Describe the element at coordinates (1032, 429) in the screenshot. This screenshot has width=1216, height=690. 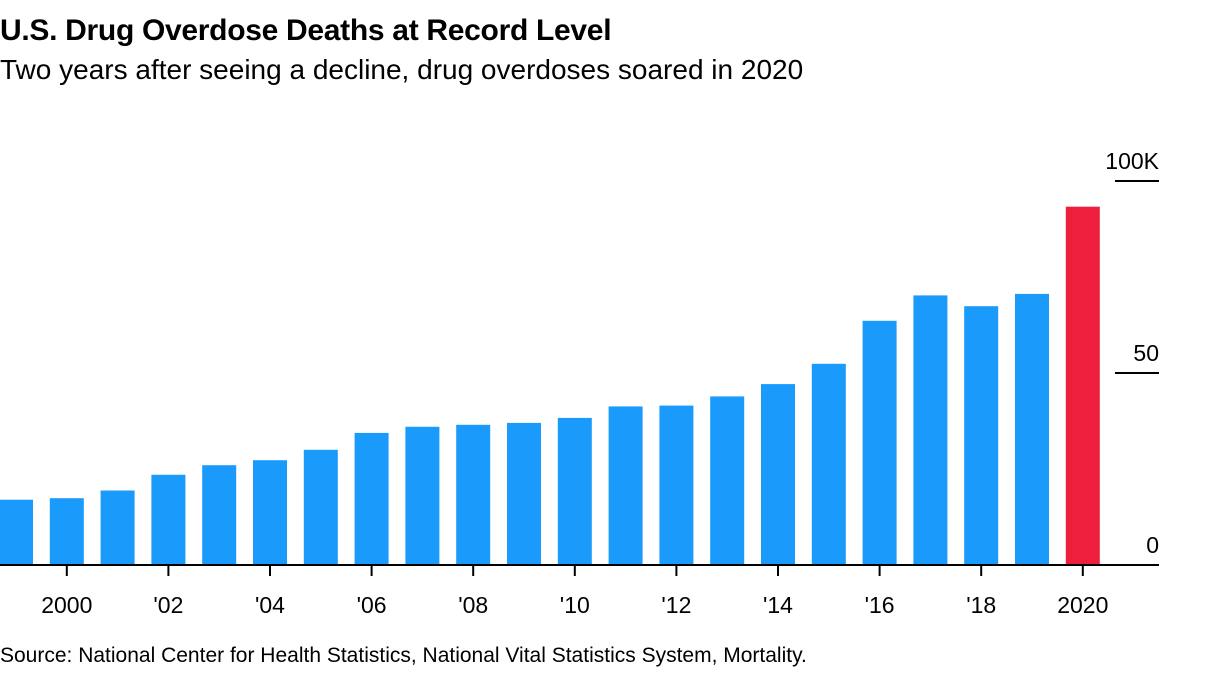
I see `bar-2019` at that location.